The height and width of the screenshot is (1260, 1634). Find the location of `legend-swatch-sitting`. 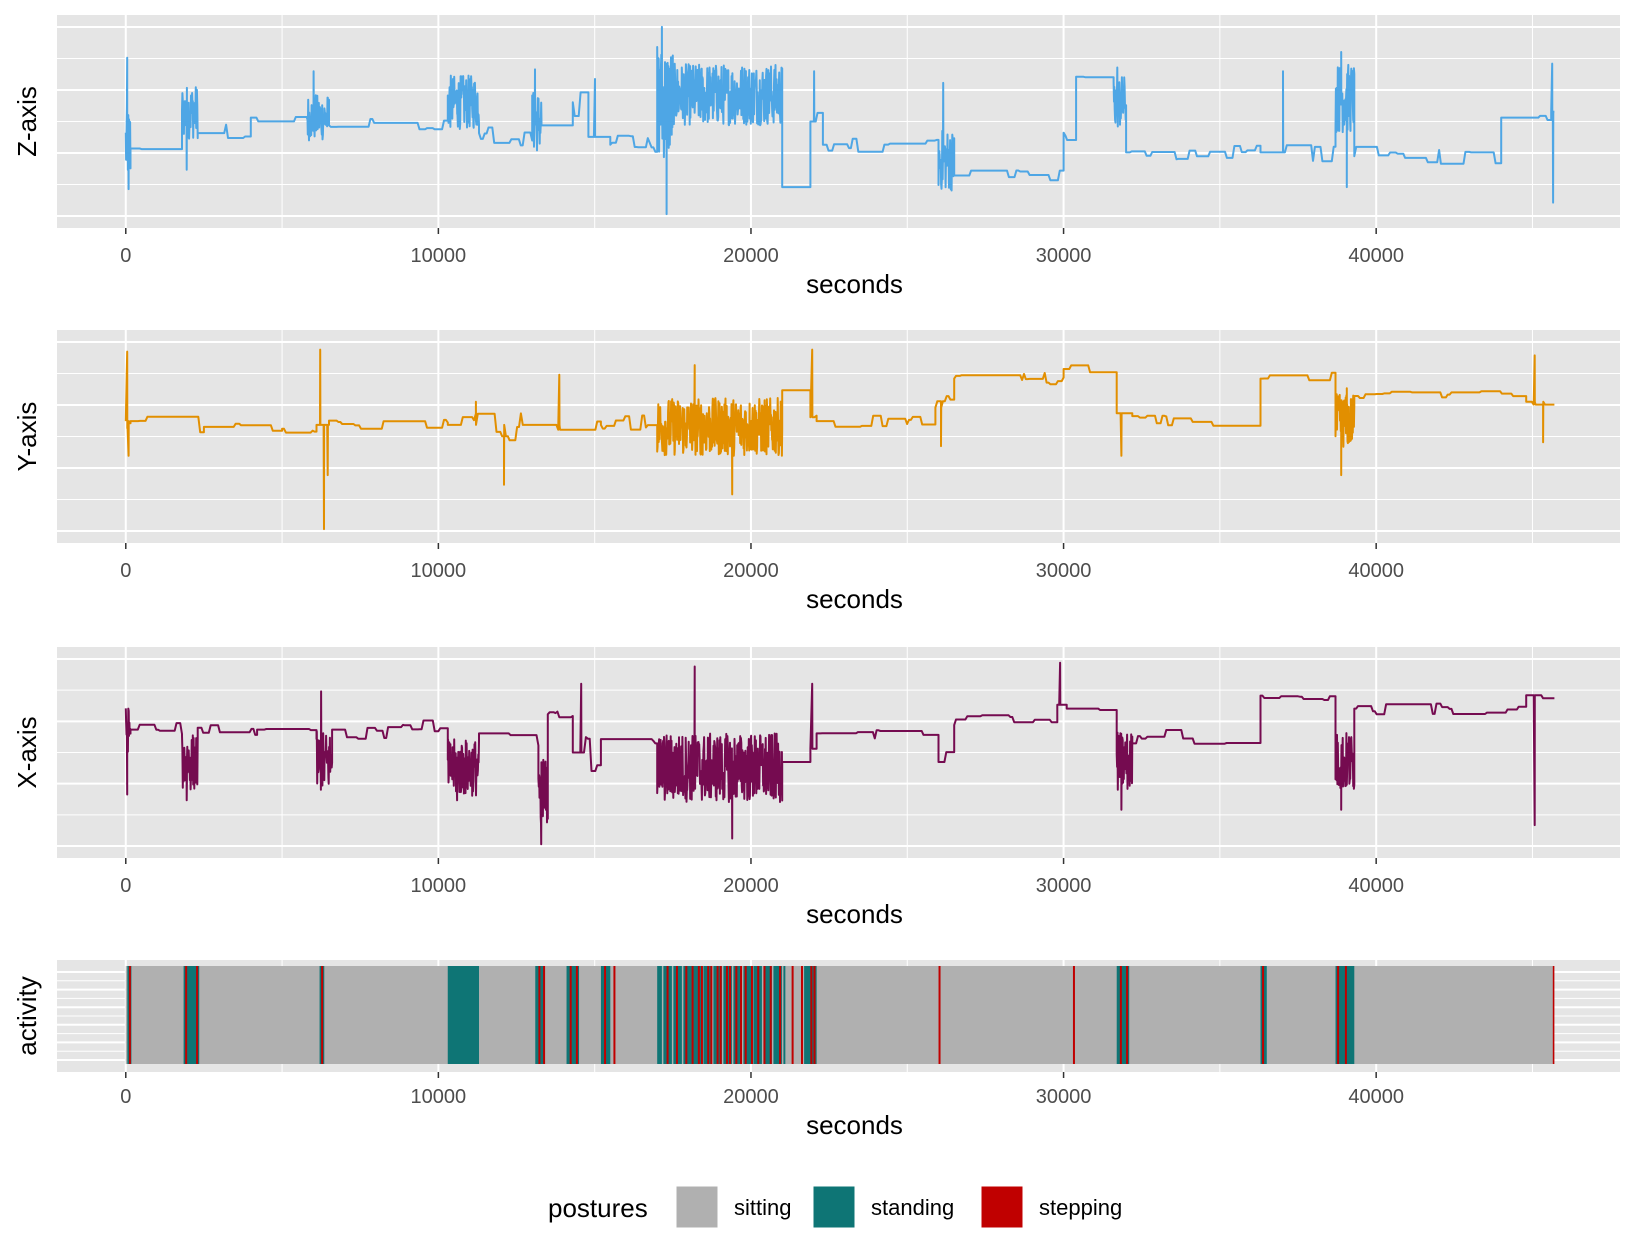

legend-swatch-sitting is located at coordinates (697, 1207).